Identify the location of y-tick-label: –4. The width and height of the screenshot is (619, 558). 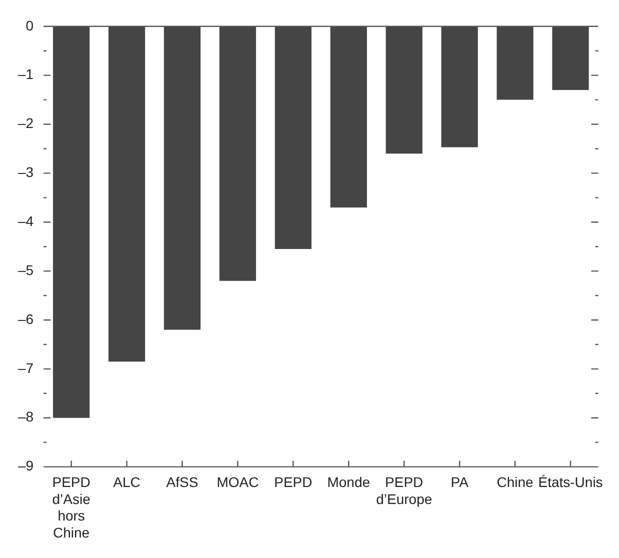
(26, 220).